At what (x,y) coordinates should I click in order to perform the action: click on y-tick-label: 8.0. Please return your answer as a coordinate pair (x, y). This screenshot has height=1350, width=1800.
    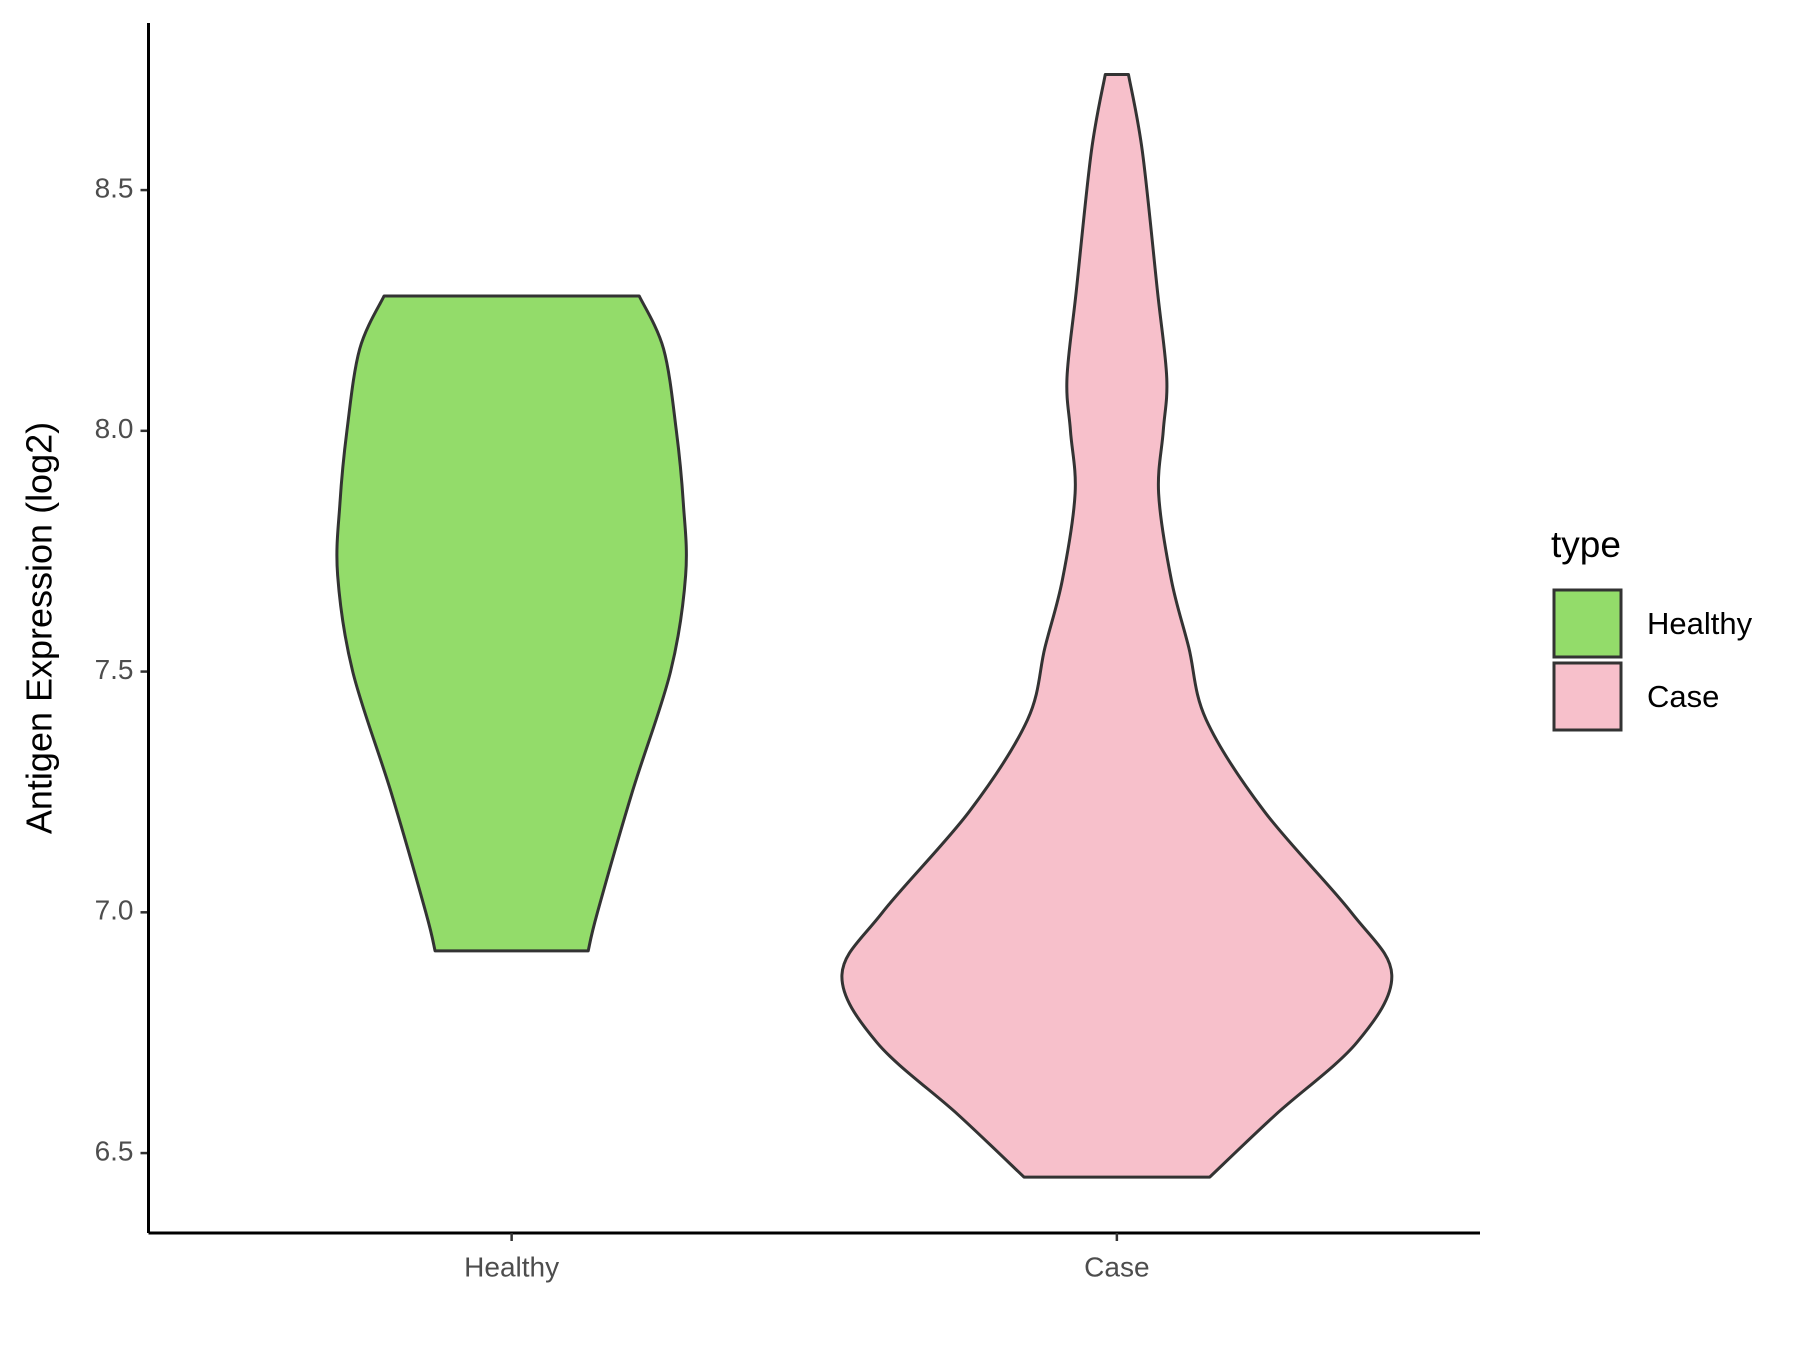
    Looking at the image, I should click on (114, 428).